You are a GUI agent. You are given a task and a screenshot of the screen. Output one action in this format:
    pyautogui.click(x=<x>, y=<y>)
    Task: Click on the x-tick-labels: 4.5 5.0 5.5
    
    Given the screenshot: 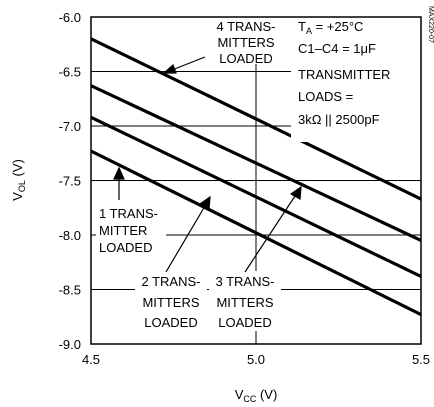 What is the action you would take?
    pyautogui.click(x=256, y=359)
    